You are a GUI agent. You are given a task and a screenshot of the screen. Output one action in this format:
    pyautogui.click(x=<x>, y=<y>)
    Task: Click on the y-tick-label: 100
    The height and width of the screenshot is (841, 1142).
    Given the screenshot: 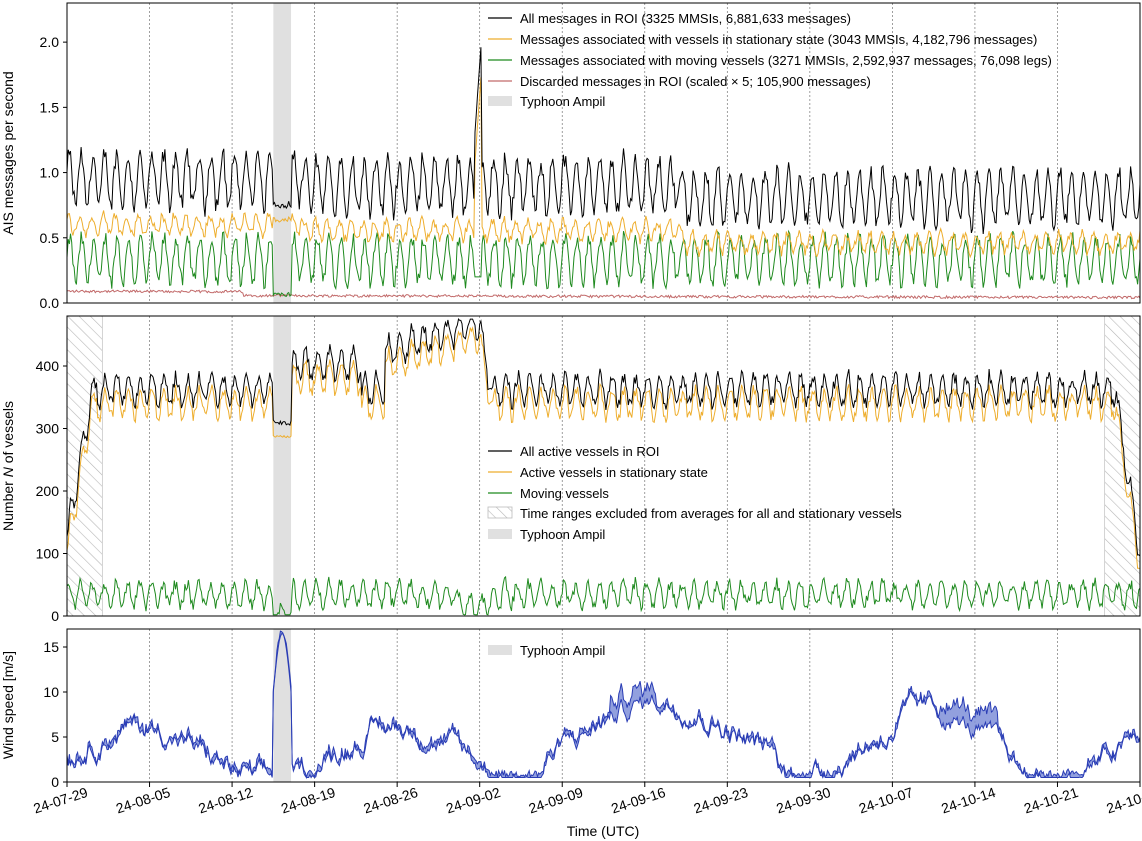 What is the action you would take?
    pyautogui.click(x=48, y=554)
    